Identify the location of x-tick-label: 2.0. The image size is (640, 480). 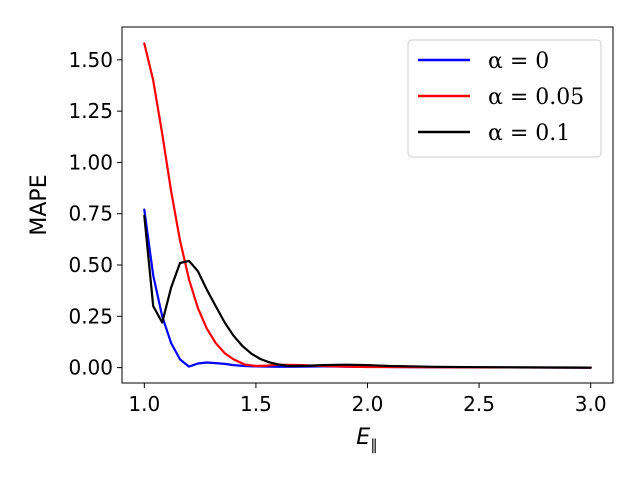
(368, 404).